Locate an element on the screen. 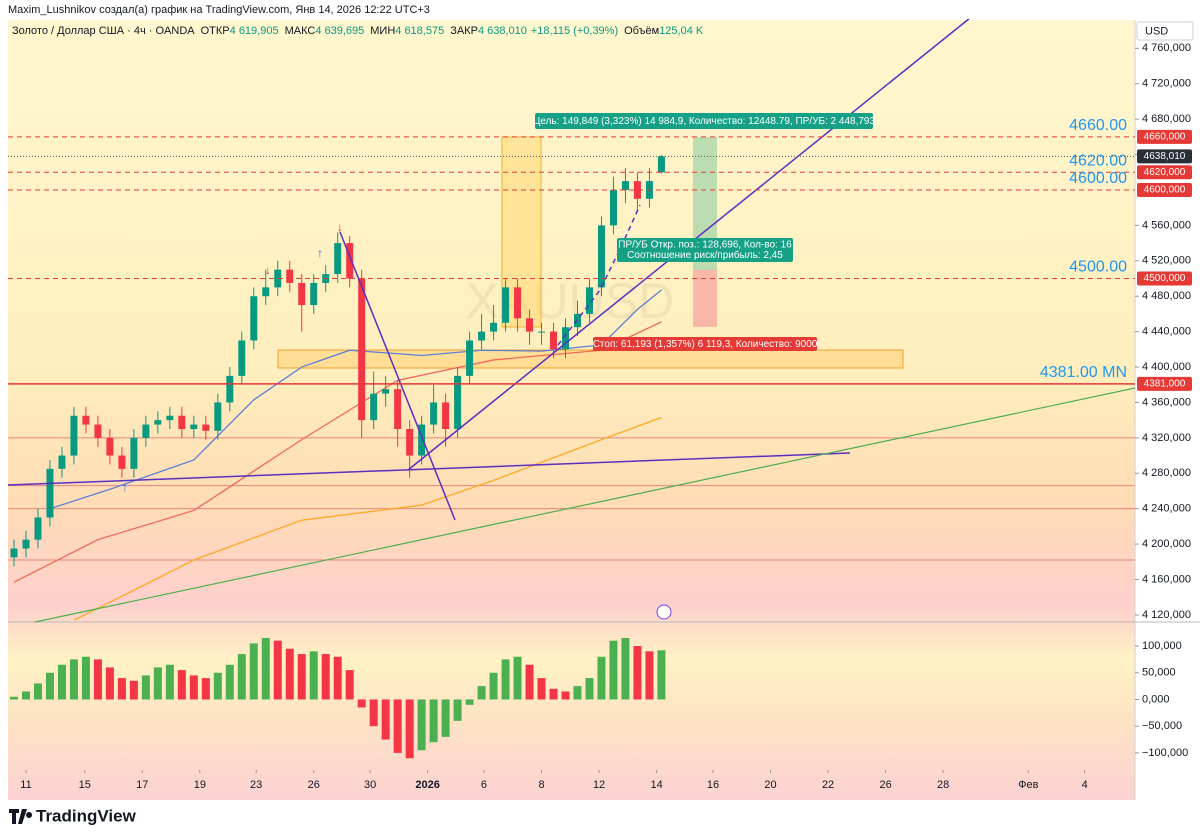  currency: USD is located at coordinates (1156, 31).